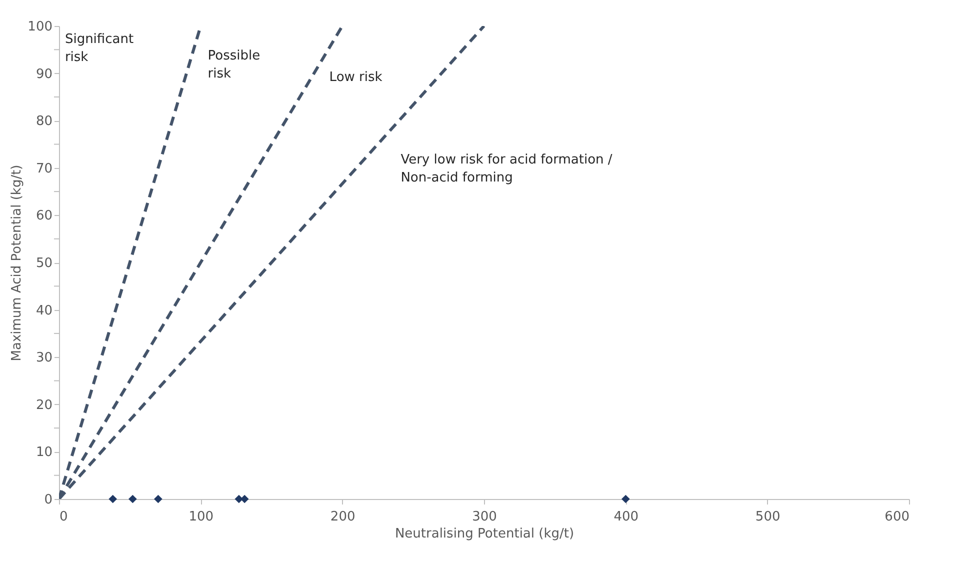 The width and height of the screenshot is (958, 578). Describe the element at coordinates (343, 517) in the screenshot. I see `x-tick-label: 200` at that location.